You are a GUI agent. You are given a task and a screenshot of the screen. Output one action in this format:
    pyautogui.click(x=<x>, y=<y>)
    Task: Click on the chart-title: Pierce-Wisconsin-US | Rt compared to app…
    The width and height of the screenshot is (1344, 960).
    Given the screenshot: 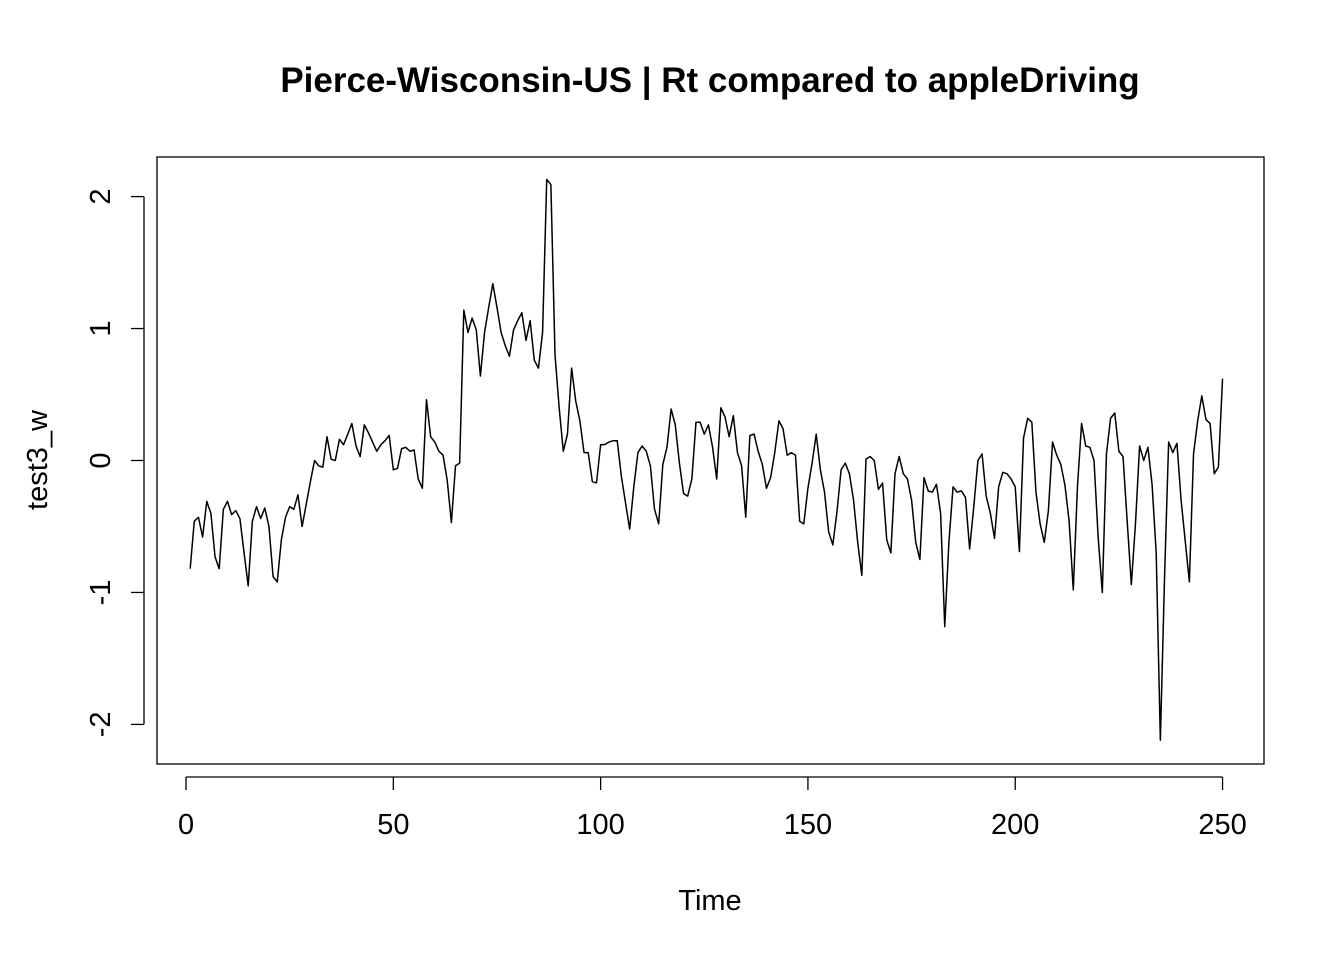 What is the action you would take?
    pyautogui.click(x=709, y=80)
    